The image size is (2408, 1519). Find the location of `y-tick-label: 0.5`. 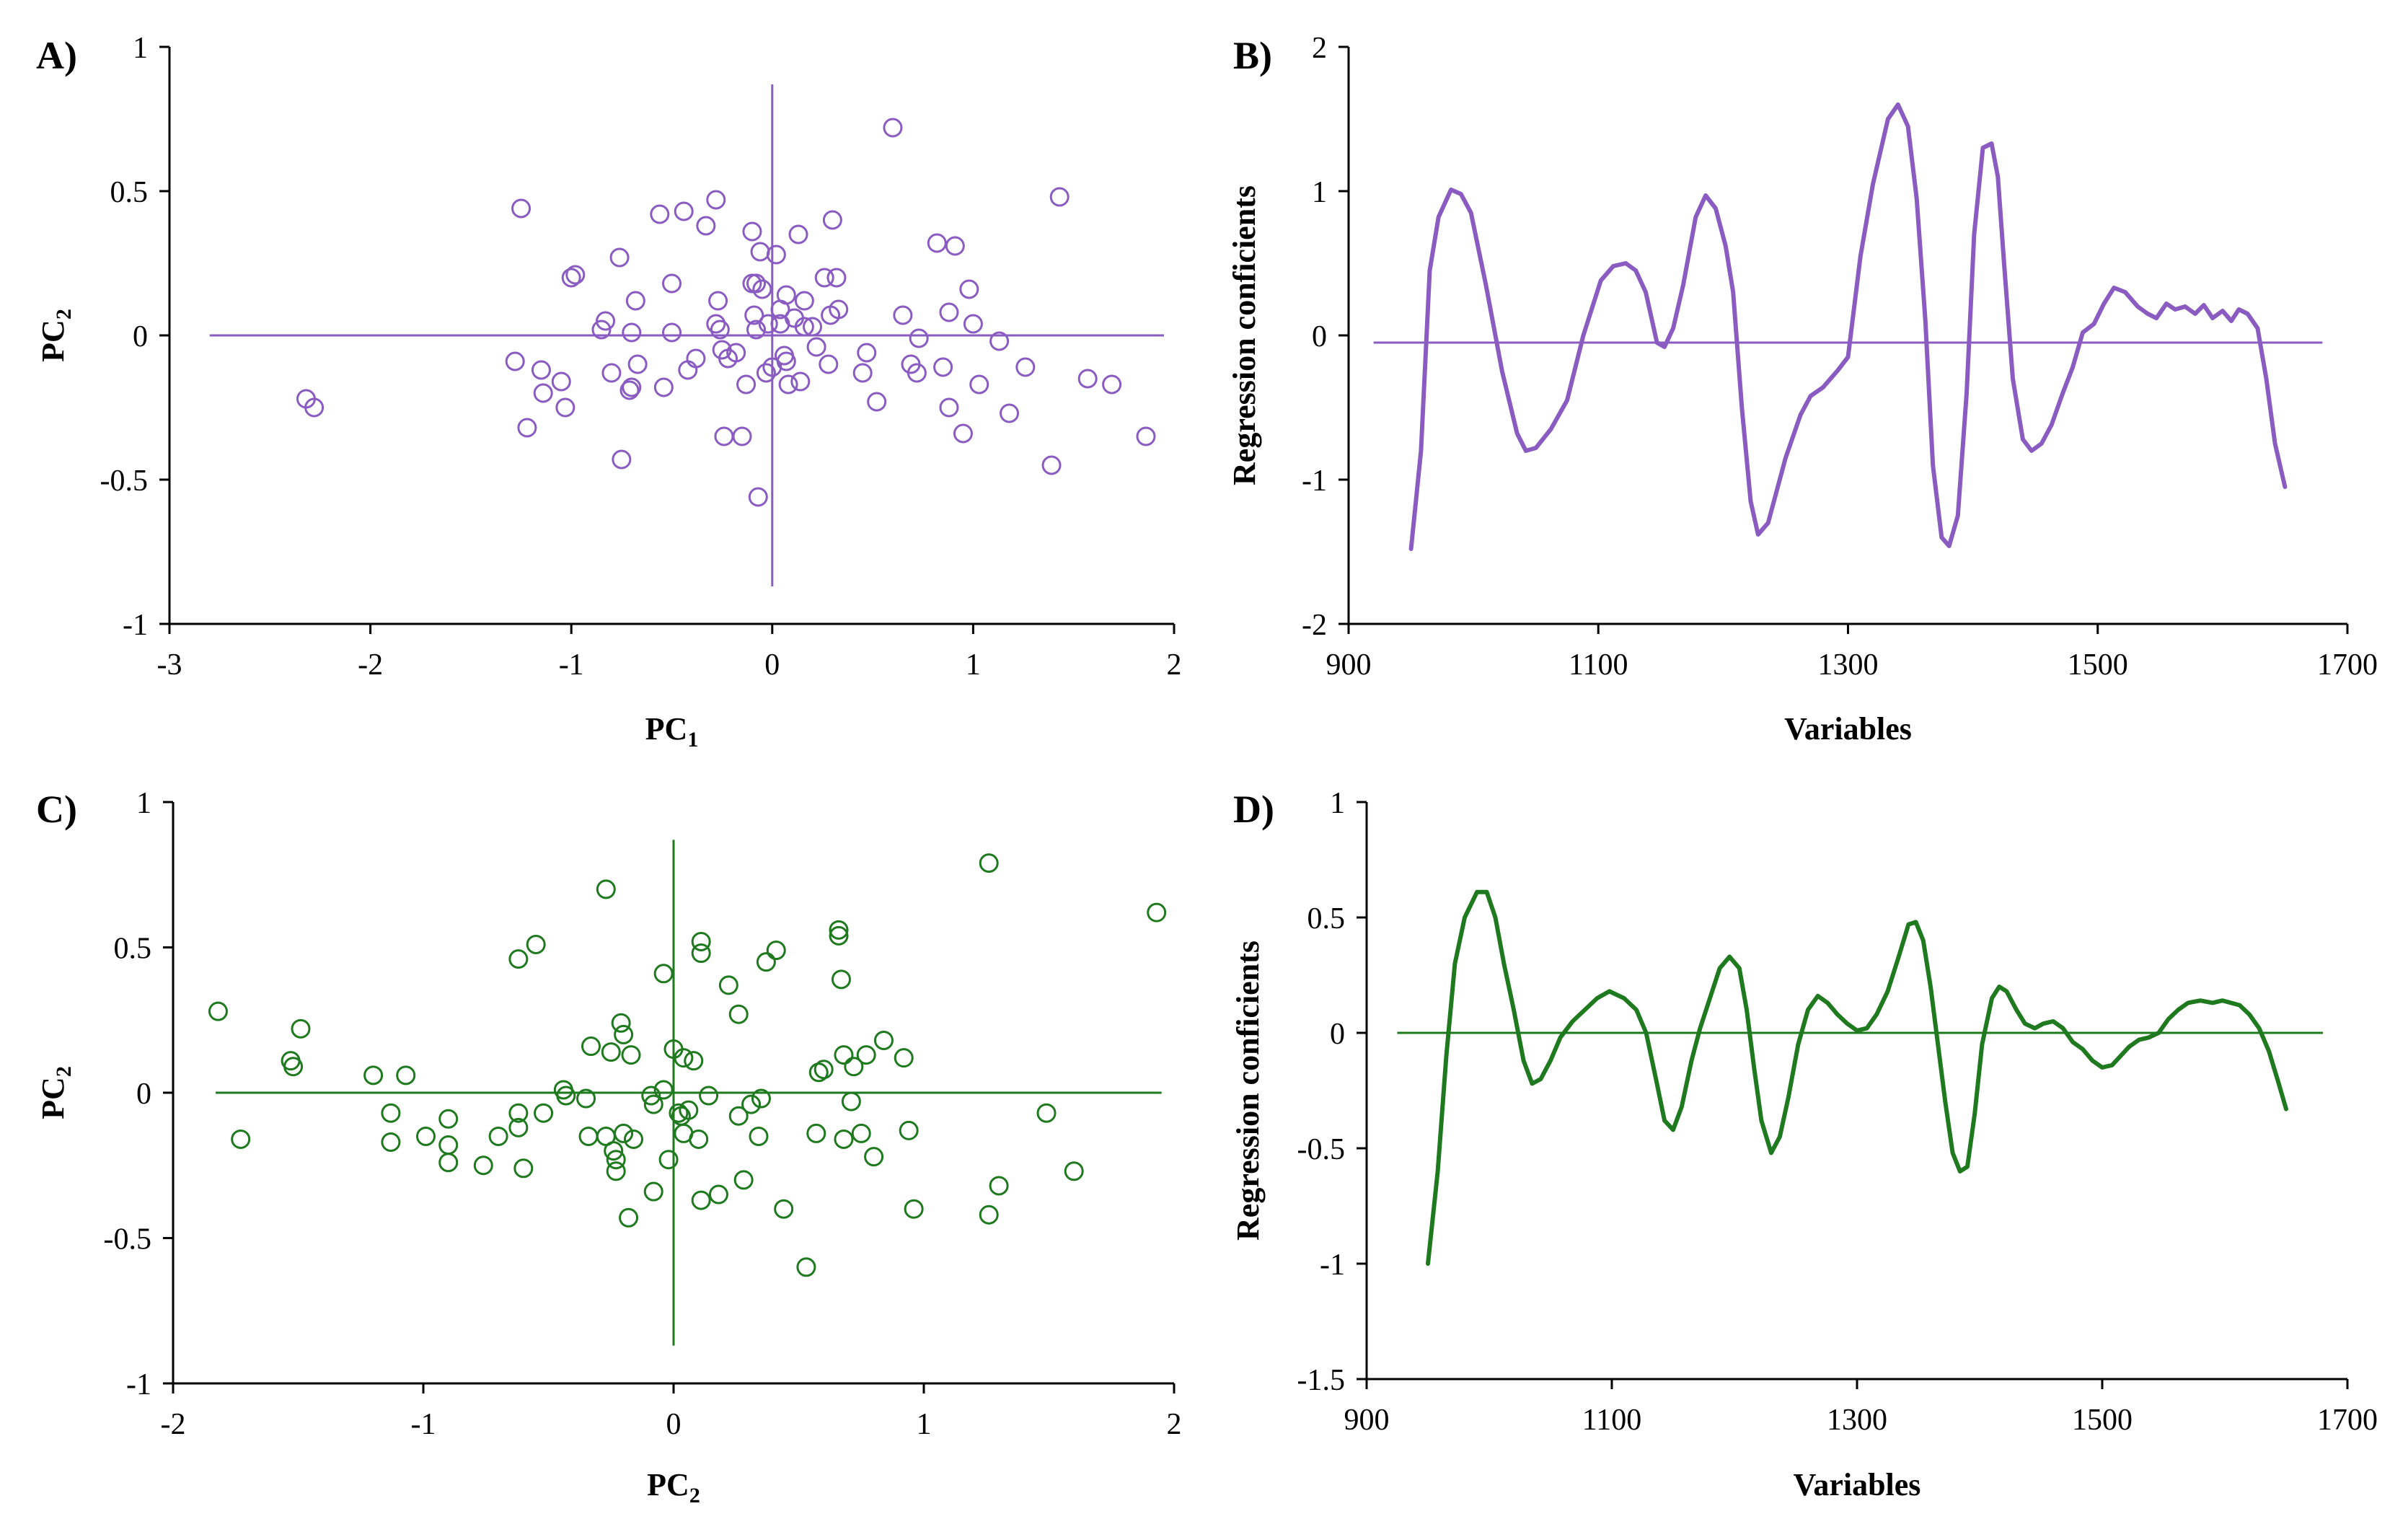

y-tick-label: 0.5 is located at coordinates (133, 949).